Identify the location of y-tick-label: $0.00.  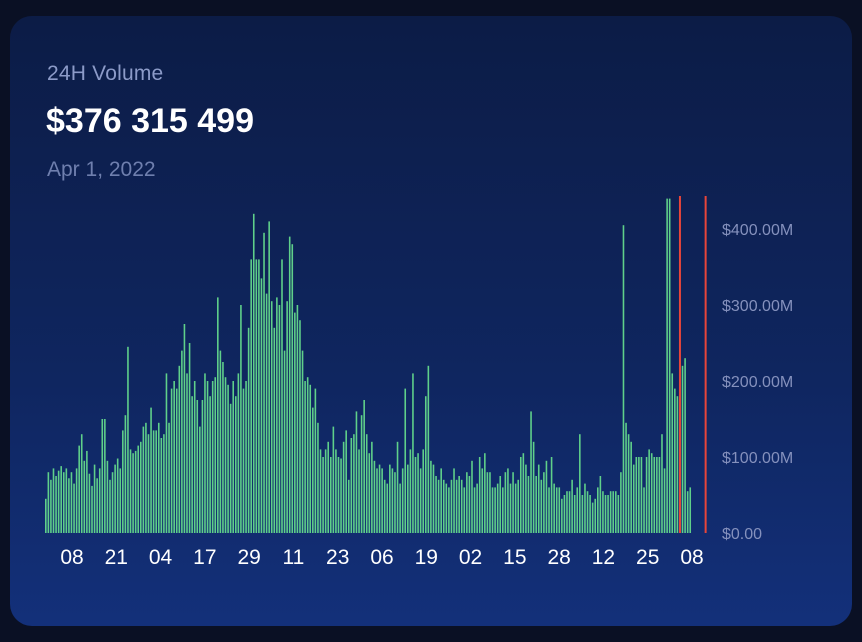
(742, 534).